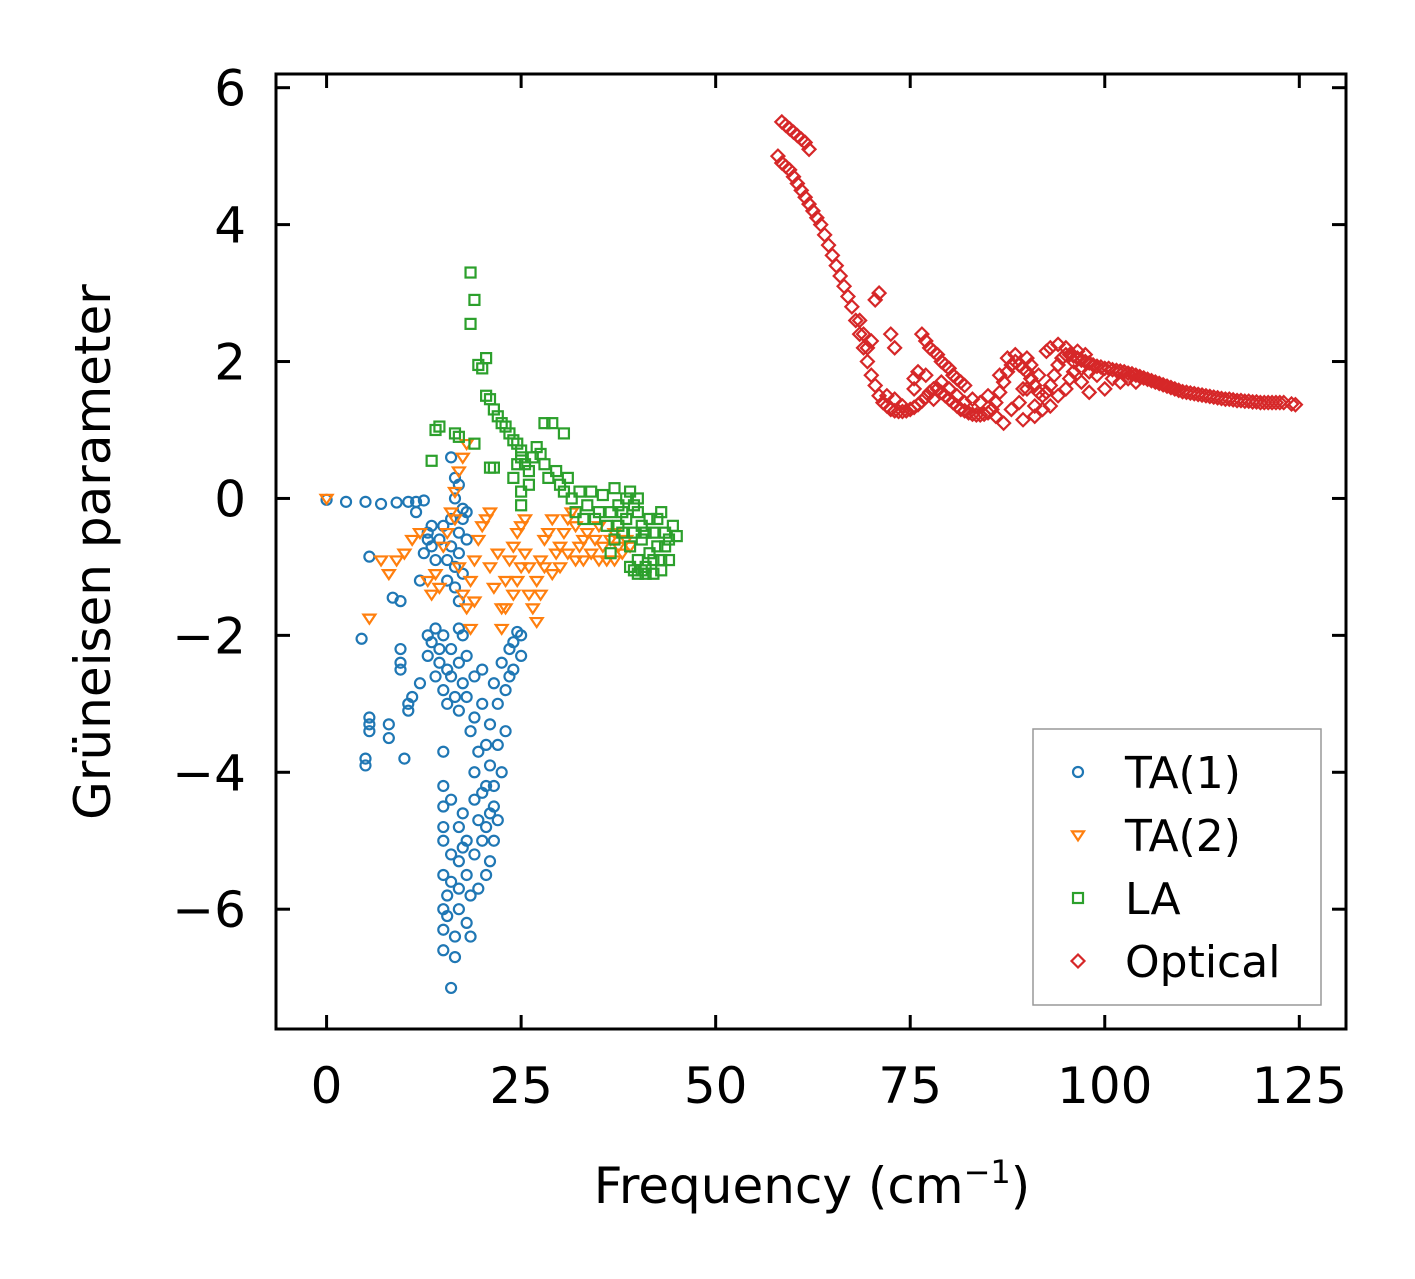  Describe the element at coordinates (327, 1086) in the screenshot. I see `x-tick-label: 0` at that location.